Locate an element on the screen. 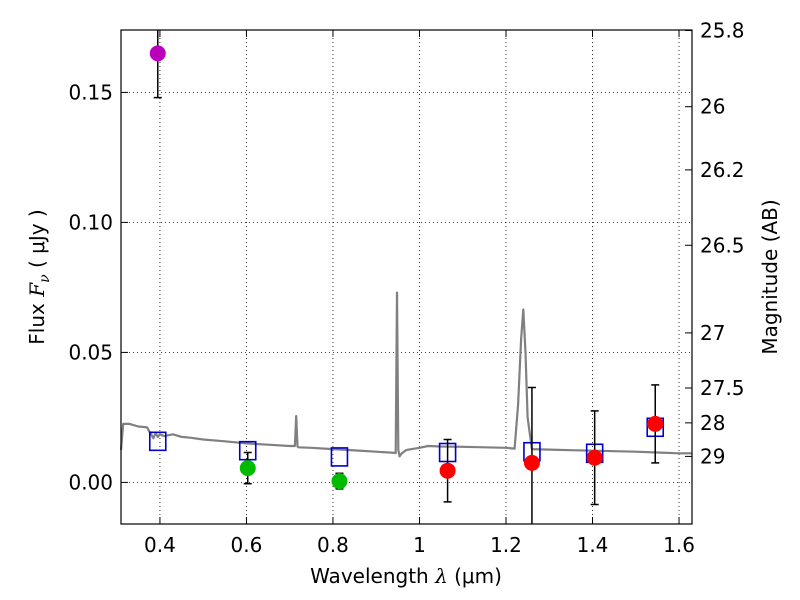 The image size is (800, 600). right-tick-label: 27 is located at coordinates (712, 333).